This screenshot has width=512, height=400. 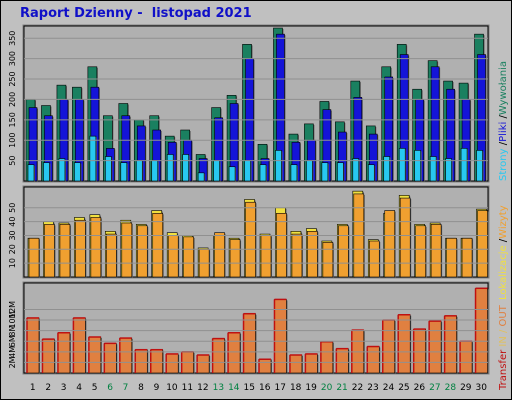 What do you see at coordinates (12, 319) in the screenshot?
I see `bottom-panel-ytick-label: 10M` at bounding box center [12, 319].